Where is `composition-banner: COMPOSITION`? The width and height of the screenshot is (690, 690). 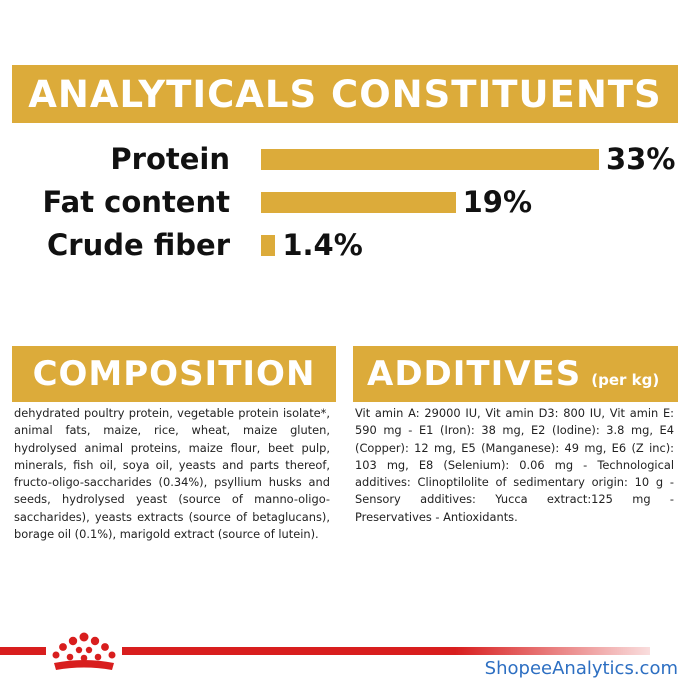 composition-banner: COMPOSITION is located at coordinates (174, 374).